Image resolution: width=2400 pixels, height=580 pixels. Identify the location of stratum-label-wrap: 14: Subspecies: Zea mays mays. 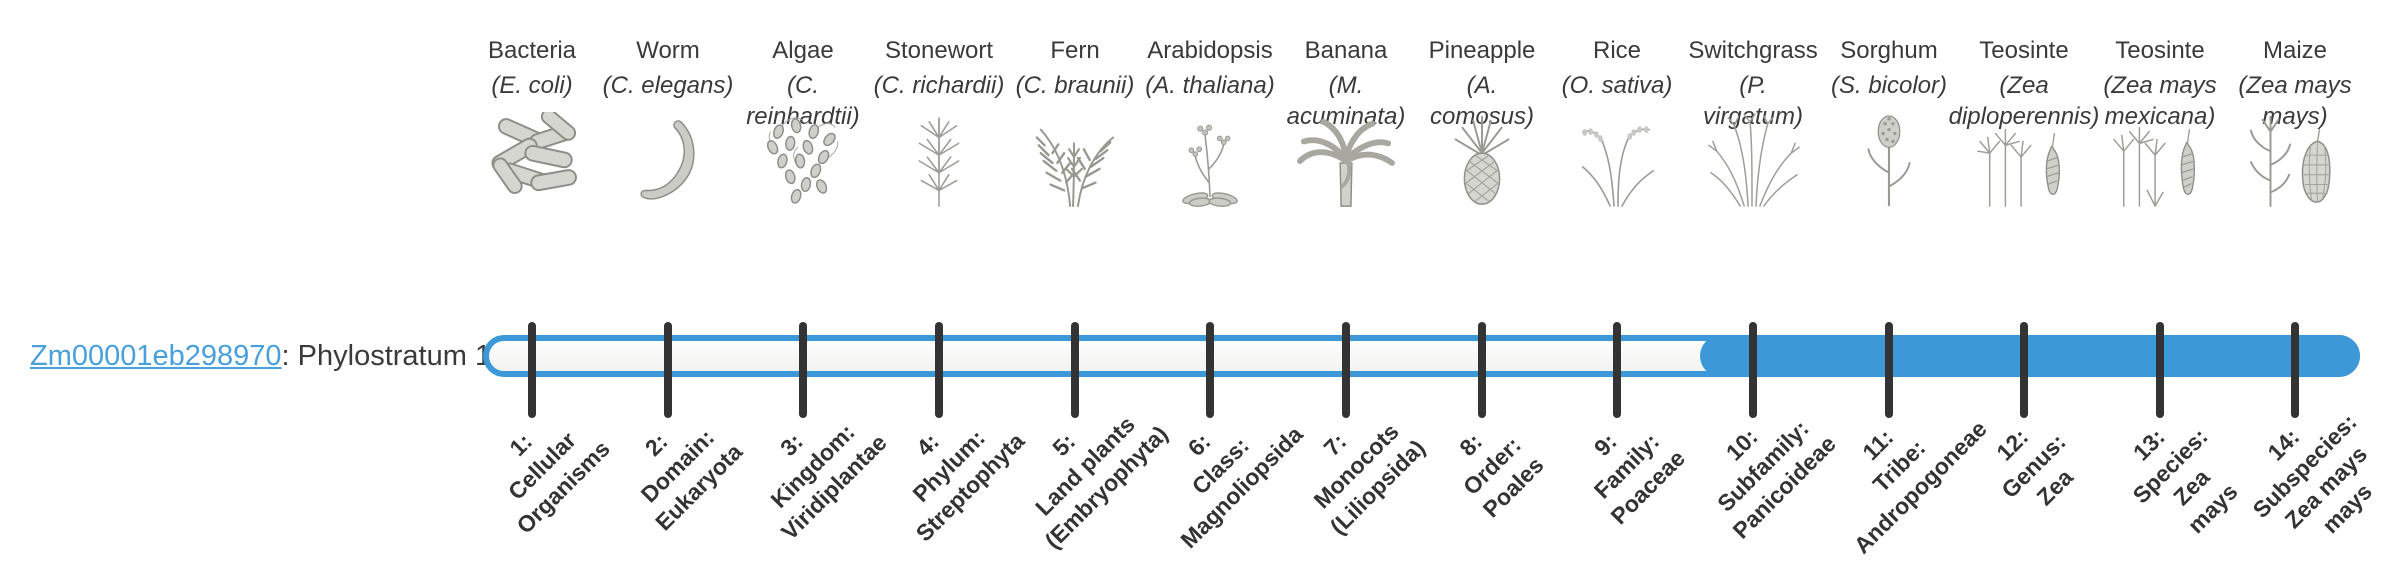
(2283, 481).